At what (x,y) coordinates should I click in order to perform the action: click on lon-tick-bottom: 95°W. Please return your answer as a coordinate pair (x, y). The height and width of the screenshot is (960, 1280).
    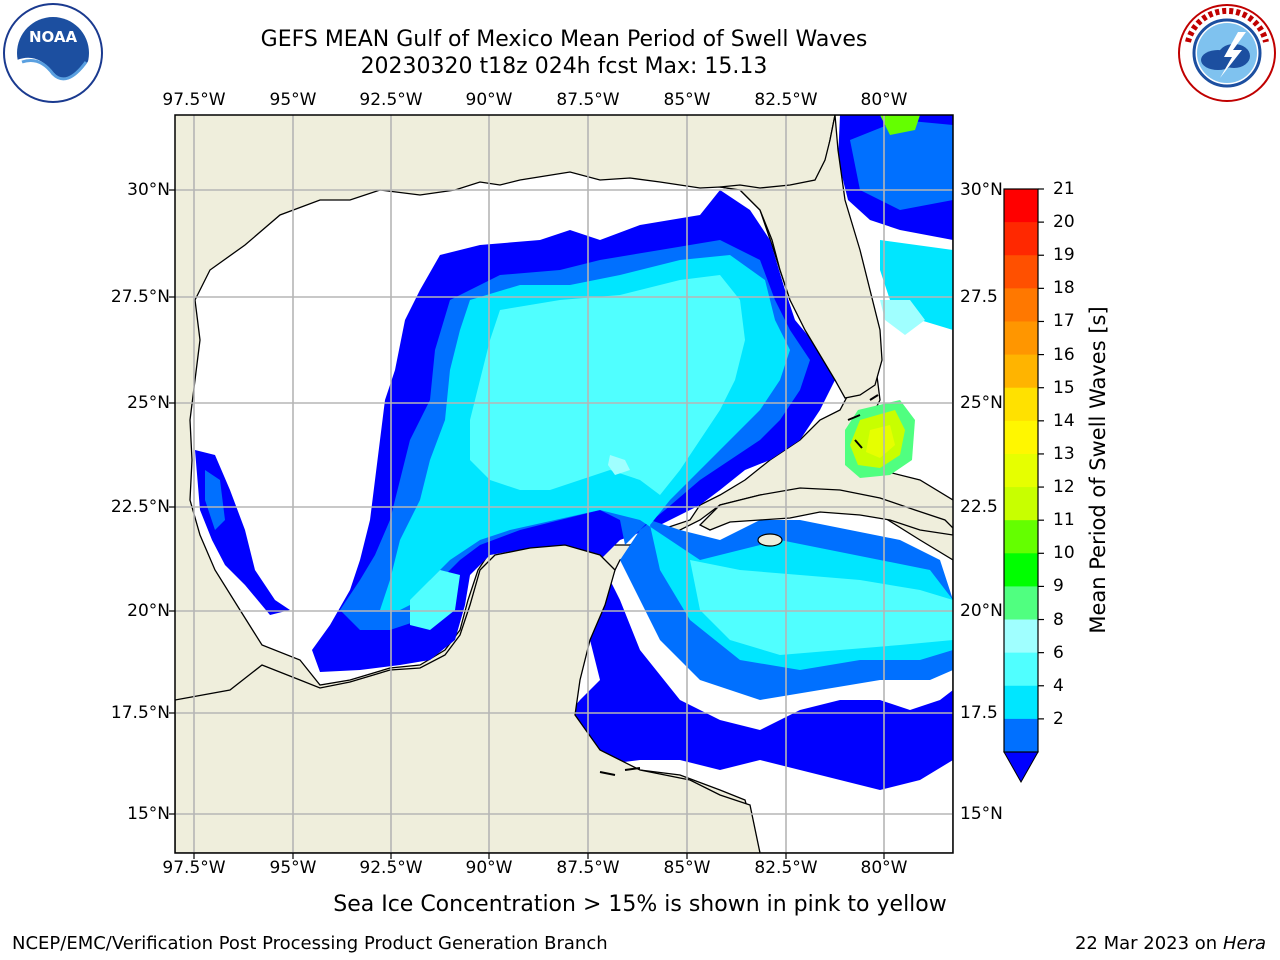
    Looking at the image, I should click on (293, 868).